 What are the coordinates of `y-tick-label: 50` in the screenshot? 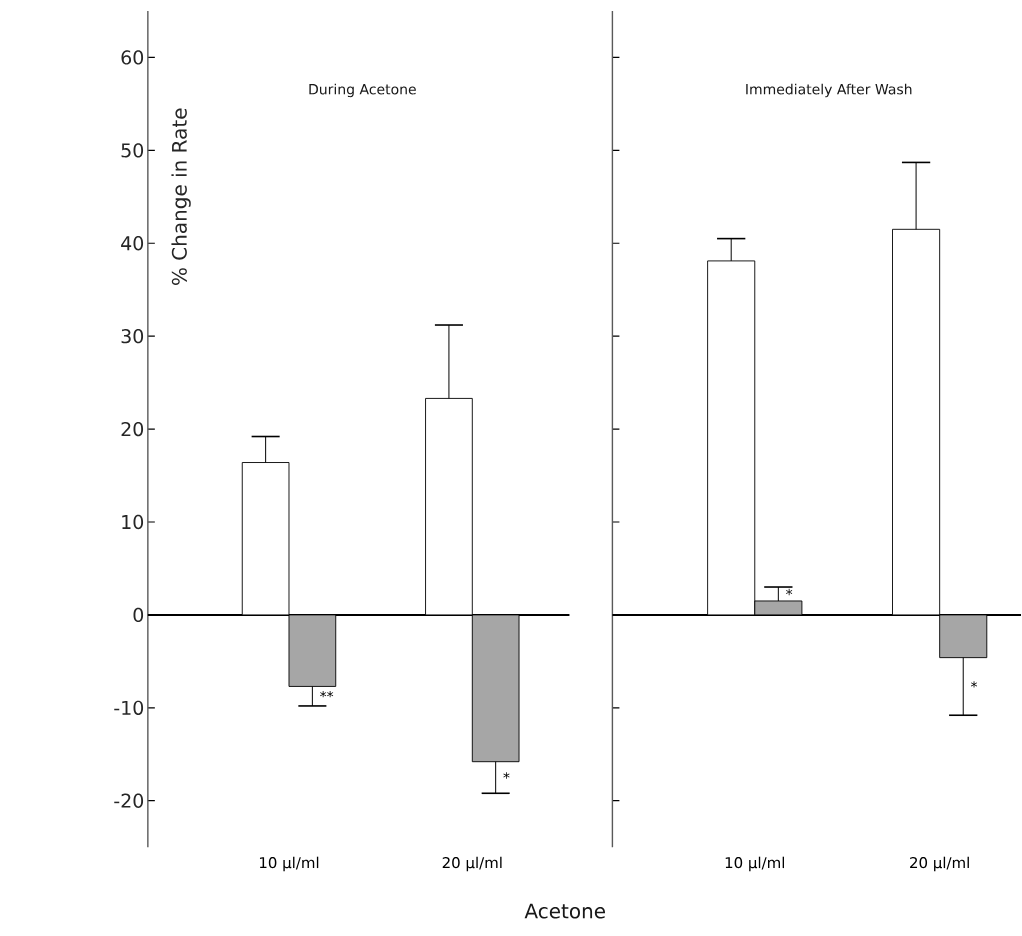 It's located at (132, 150).